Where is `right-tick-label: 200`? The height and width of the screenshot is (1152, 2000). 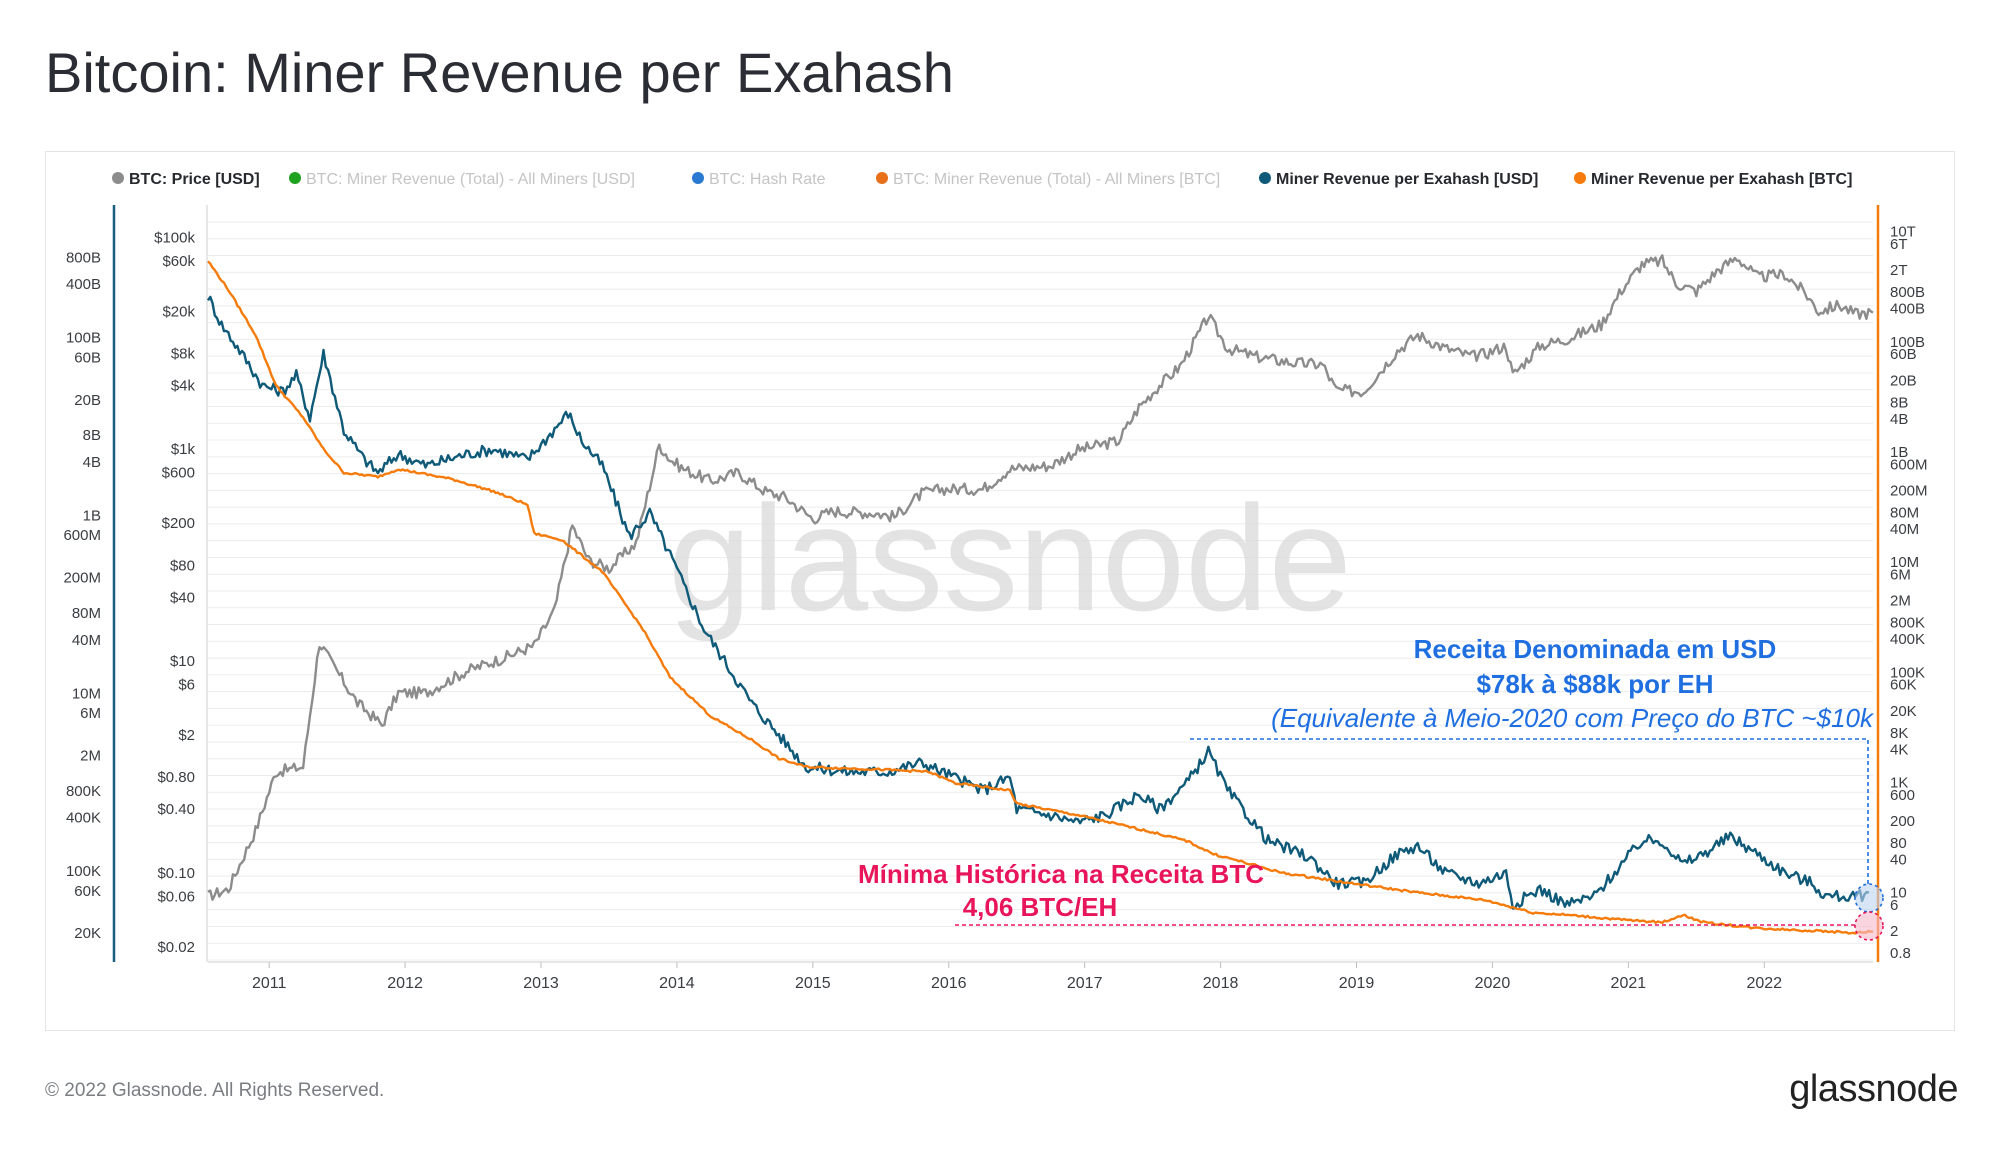
right-tick-label: 200 is located at coordinates (1902, 821).